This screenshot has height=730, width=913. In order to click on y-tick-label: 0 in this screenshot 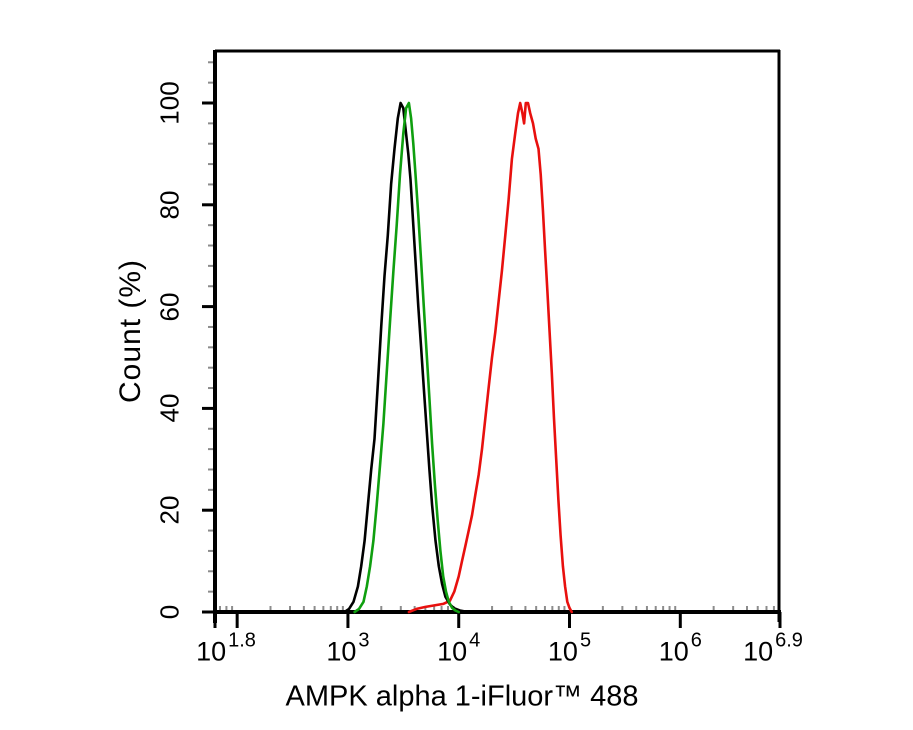, I will do `click(169, 612)`.